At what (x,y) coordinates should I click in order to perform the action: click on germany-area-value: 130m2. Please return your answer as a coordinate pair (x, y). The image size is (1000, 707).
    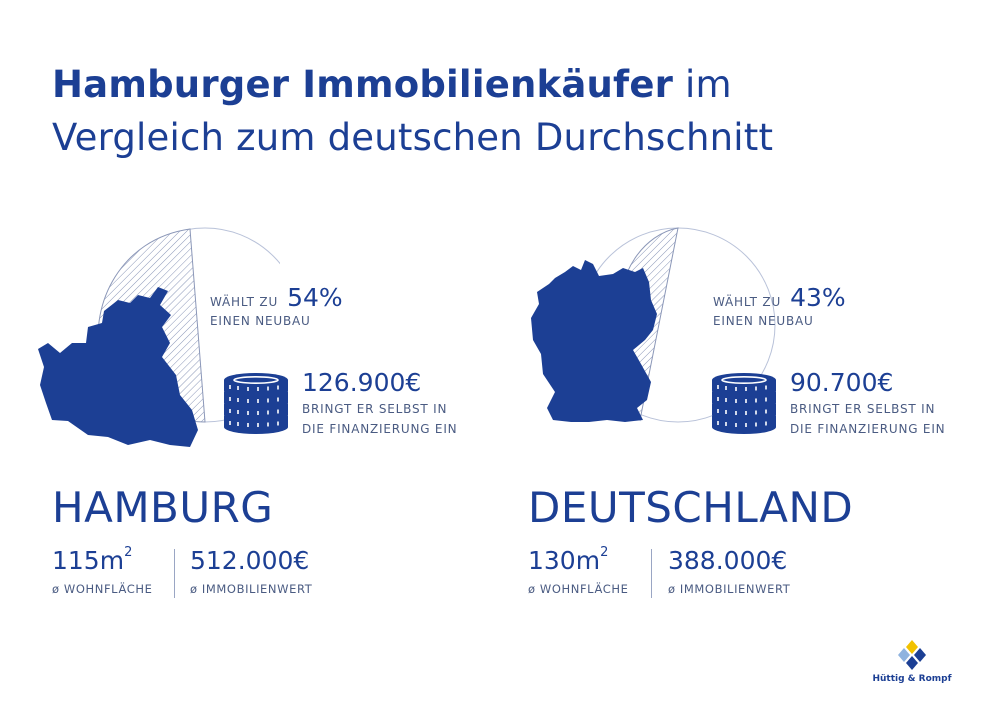
    Looking at the image, I should click on (568, 559).